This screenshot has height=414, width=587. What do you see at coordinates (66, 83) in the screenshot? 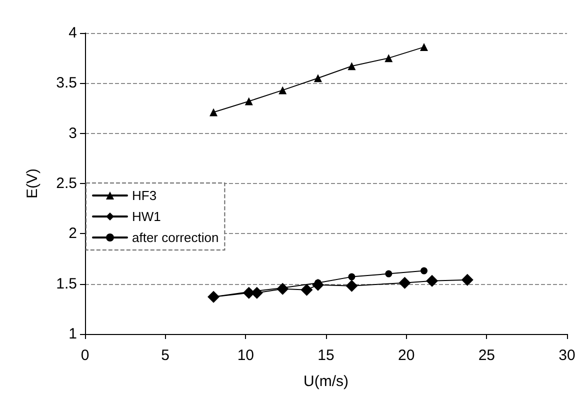
I see `y-tick-label: 3.5` at bounding box center [66, 83].